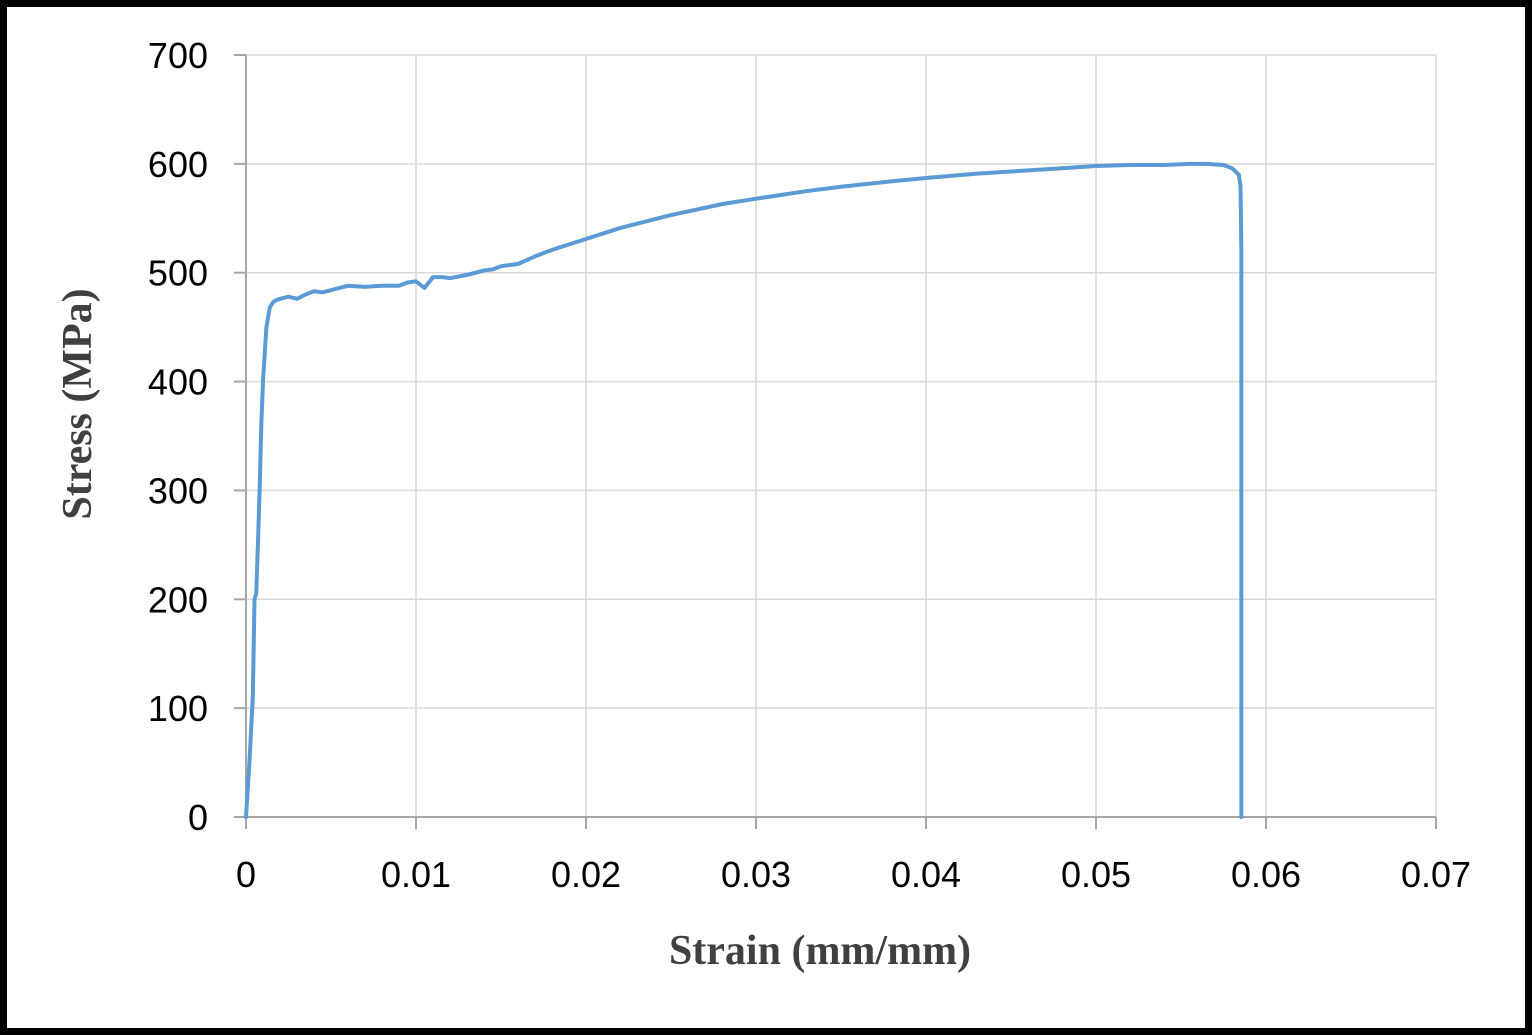  I want to click on y-tick-label: 200, so click(178, 599).